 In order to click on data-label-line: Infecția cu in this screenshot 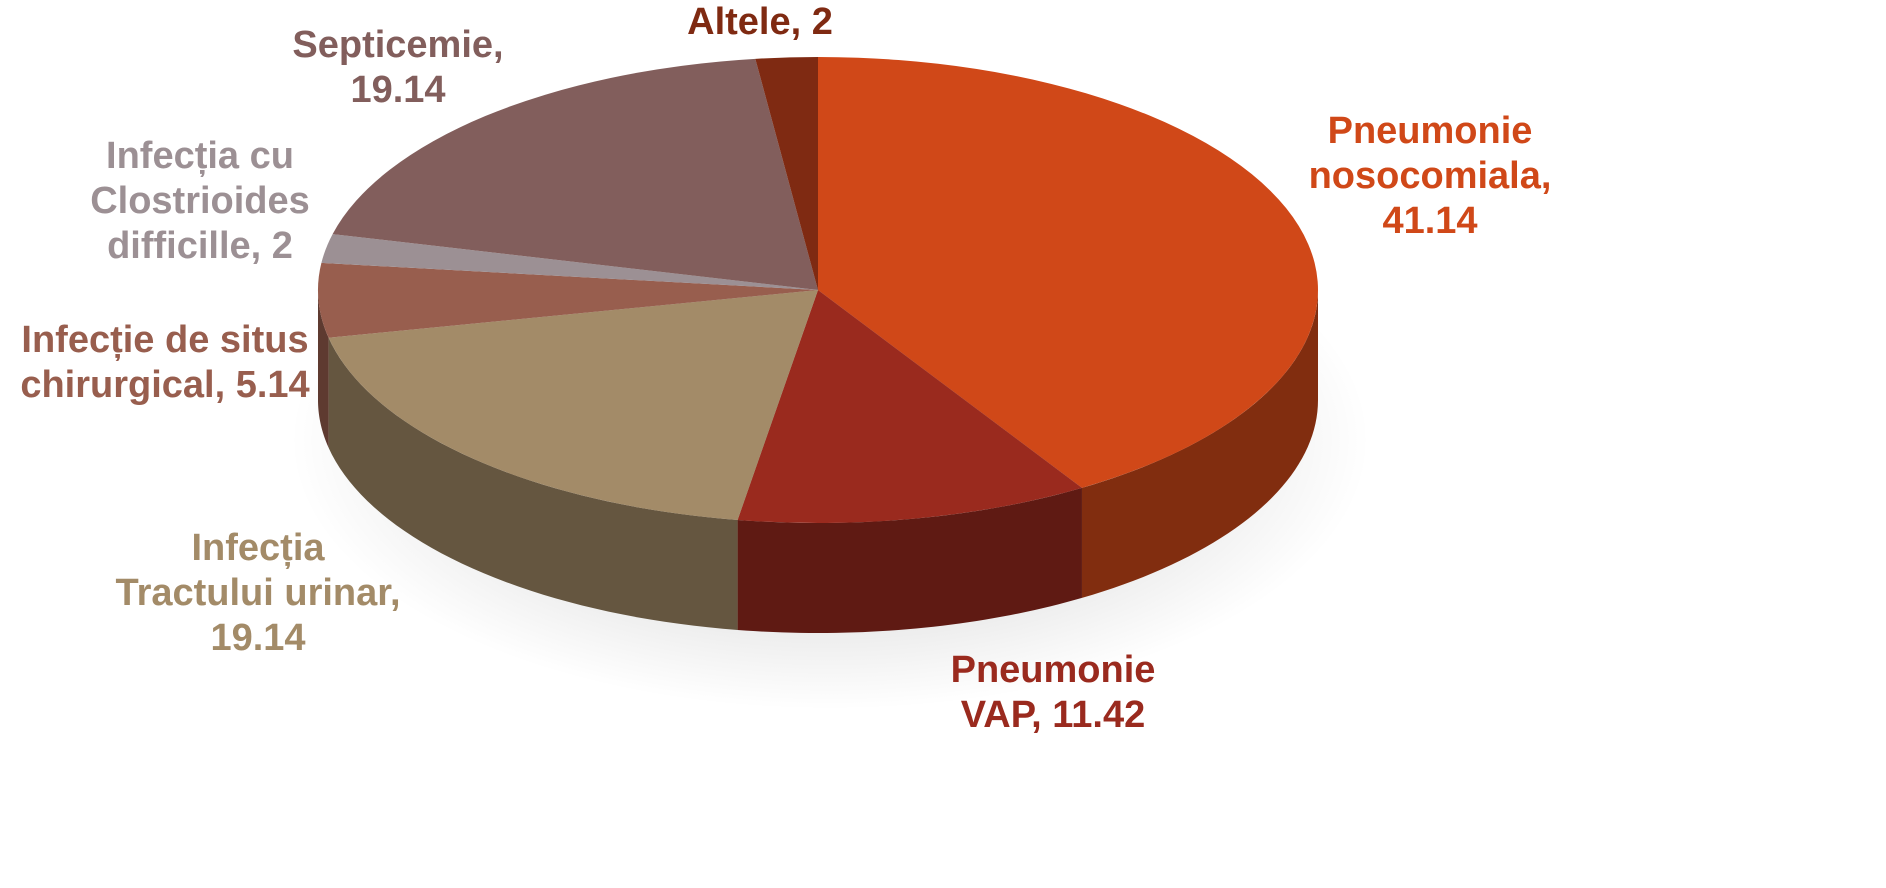, I will do `click(200, 156)`.